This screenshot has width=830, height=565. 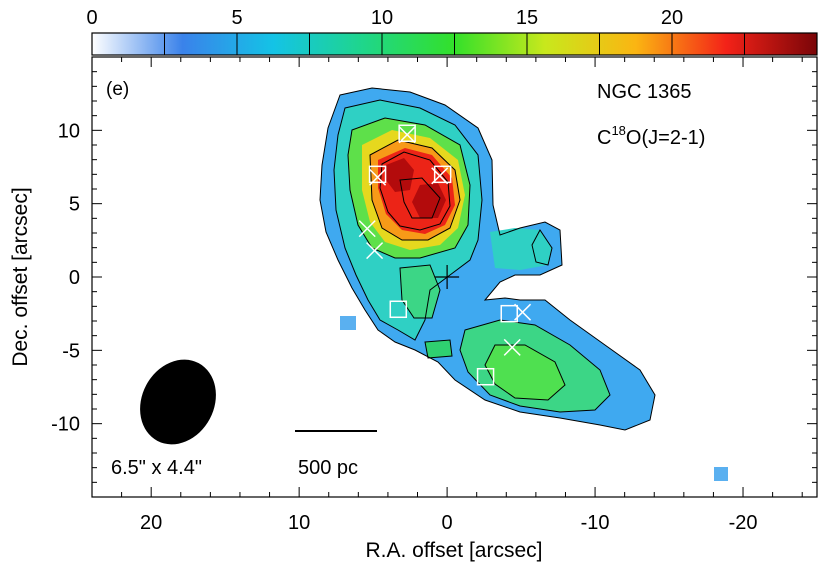 What do you see at coordinates (429, 200) in the screenshot?
I see `emission-peak-east` at bounding box center [429, 200].